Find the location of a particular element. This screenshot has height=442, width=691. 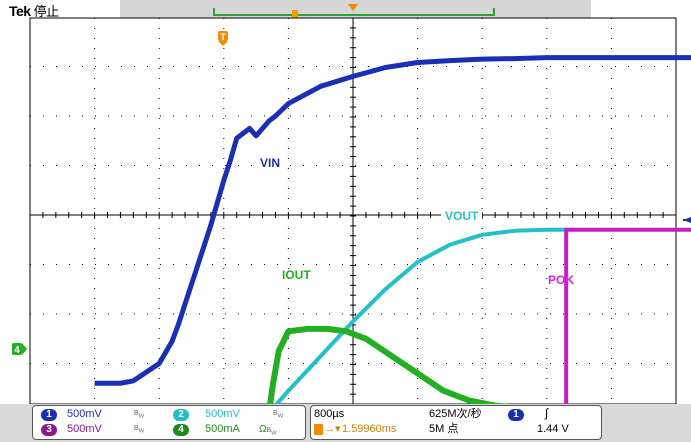

acquisition-status: 停止 is located at coordinates (46, 11).